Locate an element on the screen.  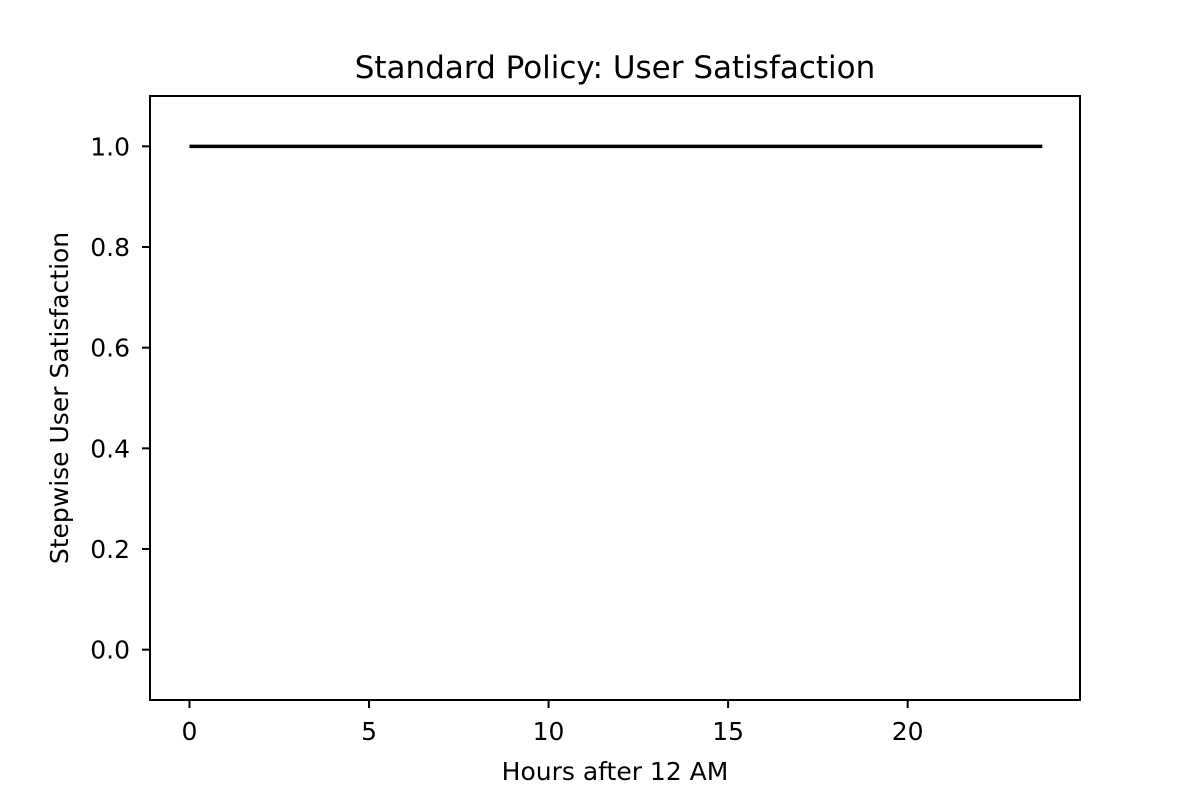
y-tick-label: 0.2 is located at coordinates (110, 549).